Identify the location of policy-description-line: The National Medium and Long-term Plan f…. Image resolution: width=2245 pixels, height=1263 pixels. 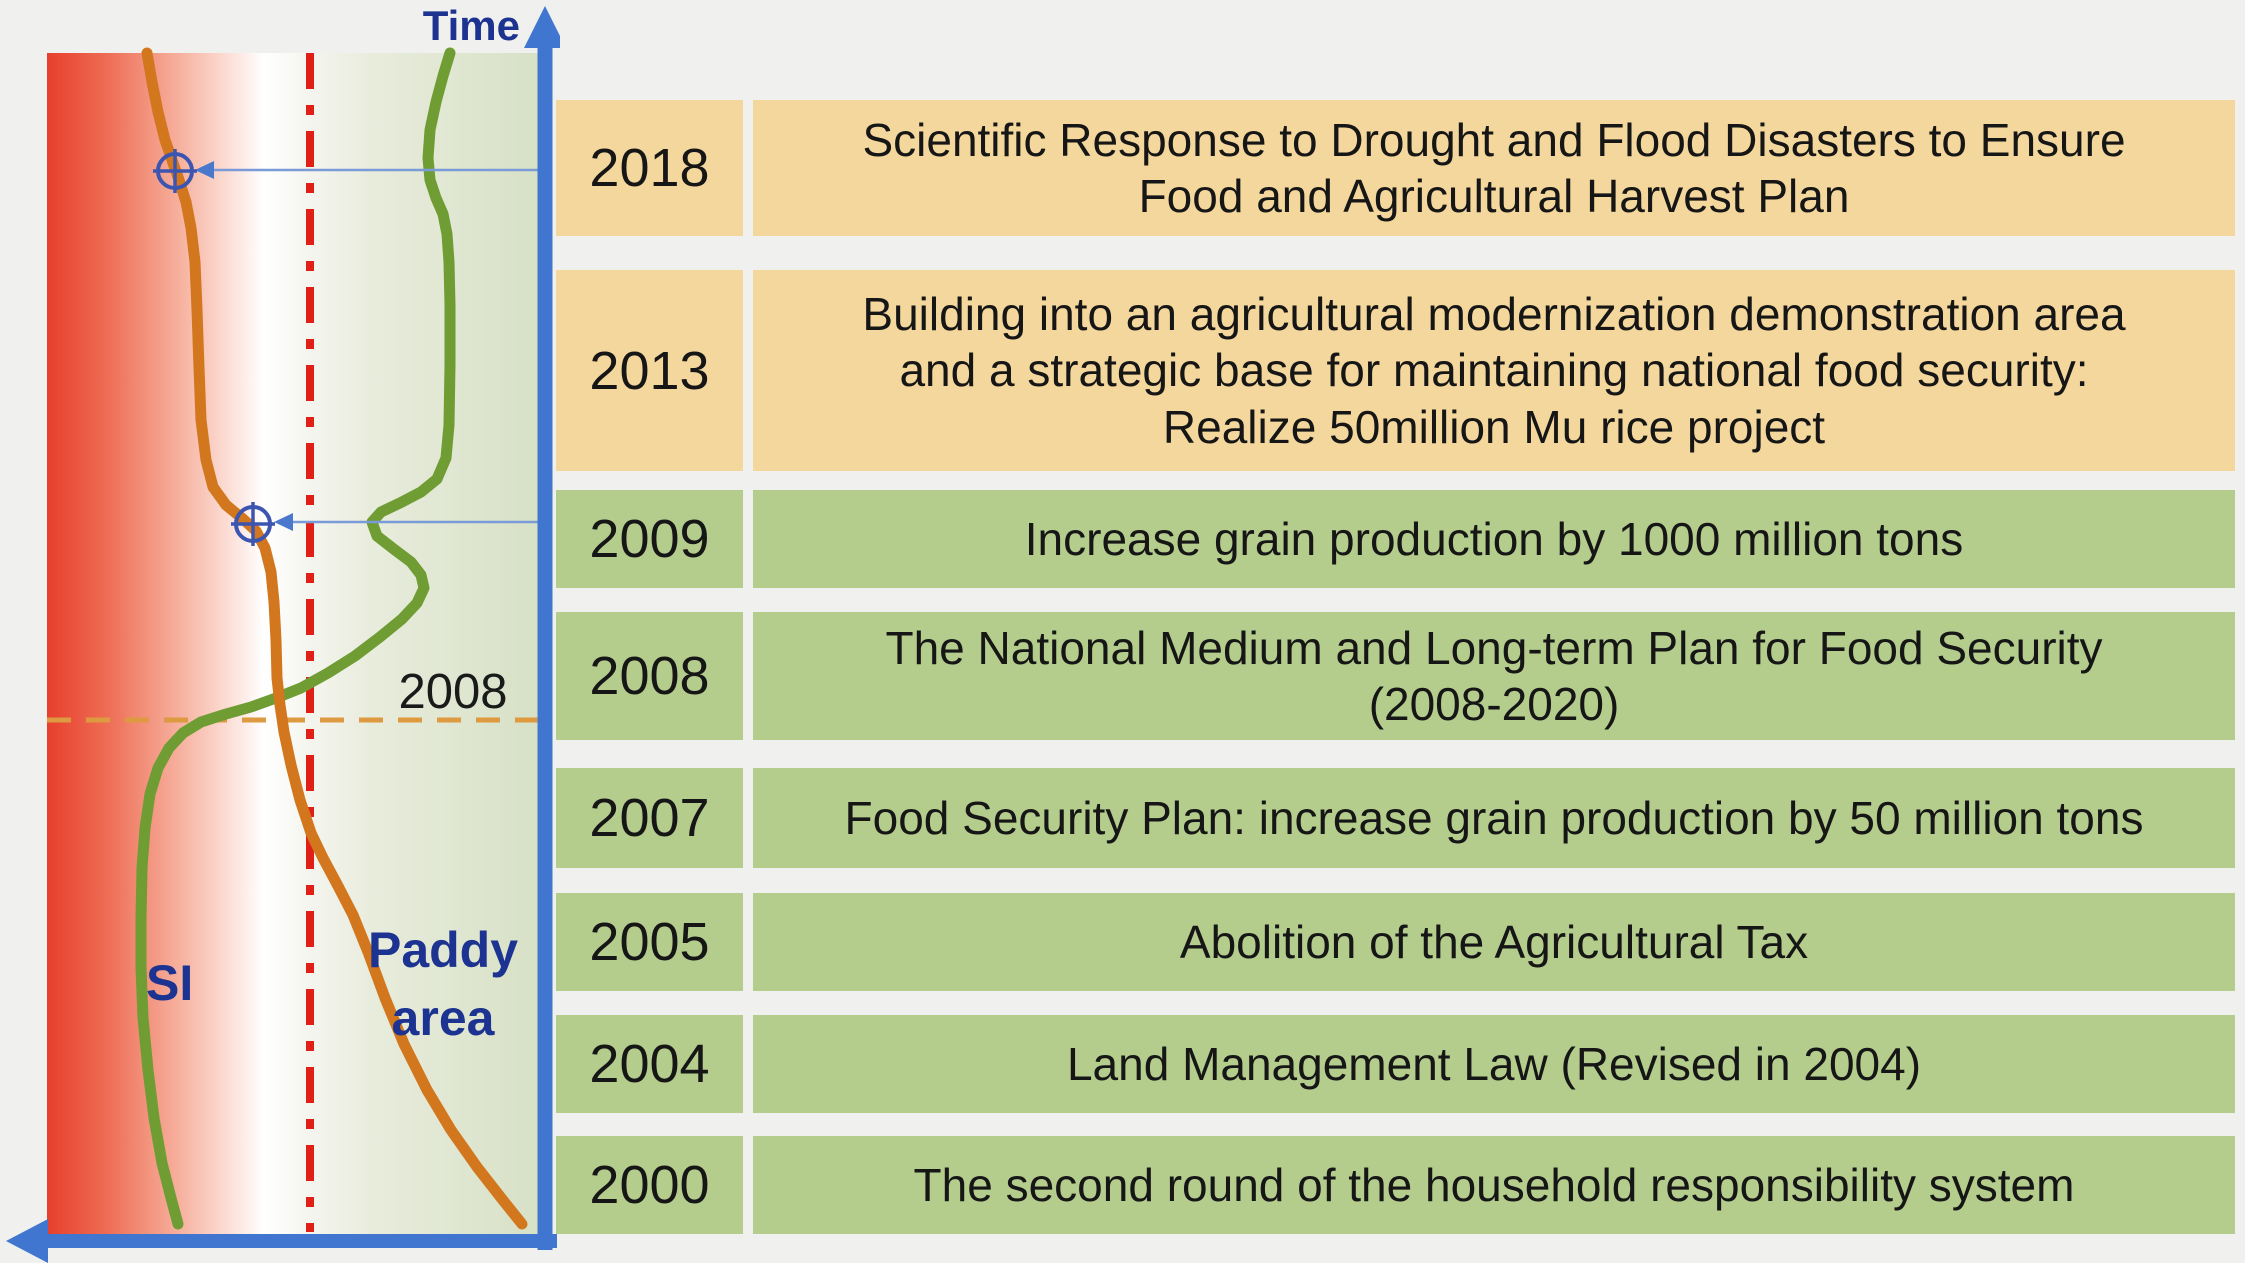
(1494, 647).